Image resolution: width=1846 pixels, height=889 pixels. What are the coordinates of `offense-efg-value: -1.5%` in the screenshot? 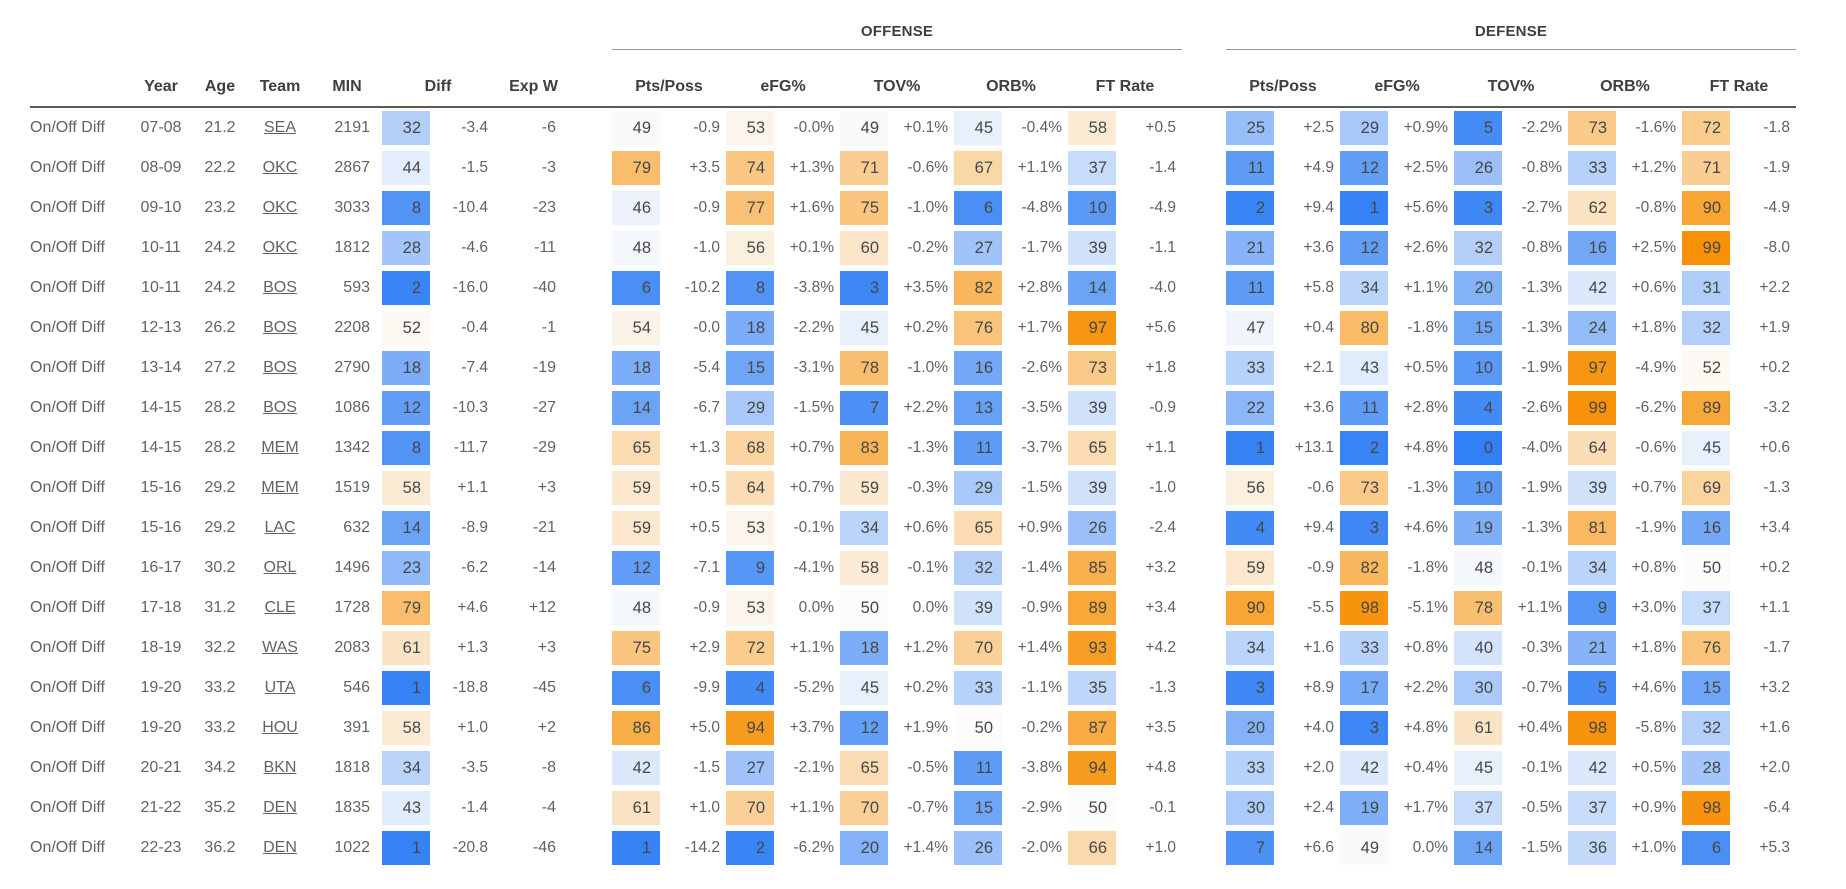 It's located at (814, 407).